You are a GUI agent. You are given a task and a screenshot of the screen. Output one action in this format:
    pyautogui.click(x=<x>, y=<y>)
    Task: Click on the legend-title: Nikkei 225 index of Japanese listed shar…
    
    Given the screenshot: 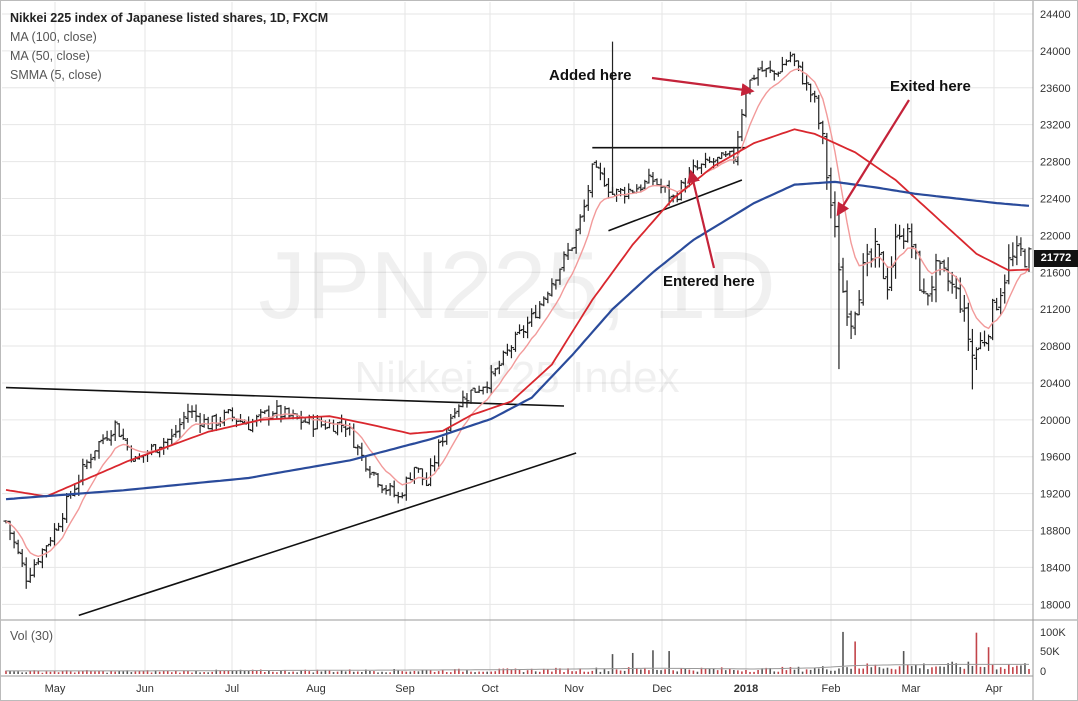 What is the action you would take?
    pyautogui.click(x=169, y=18)
    